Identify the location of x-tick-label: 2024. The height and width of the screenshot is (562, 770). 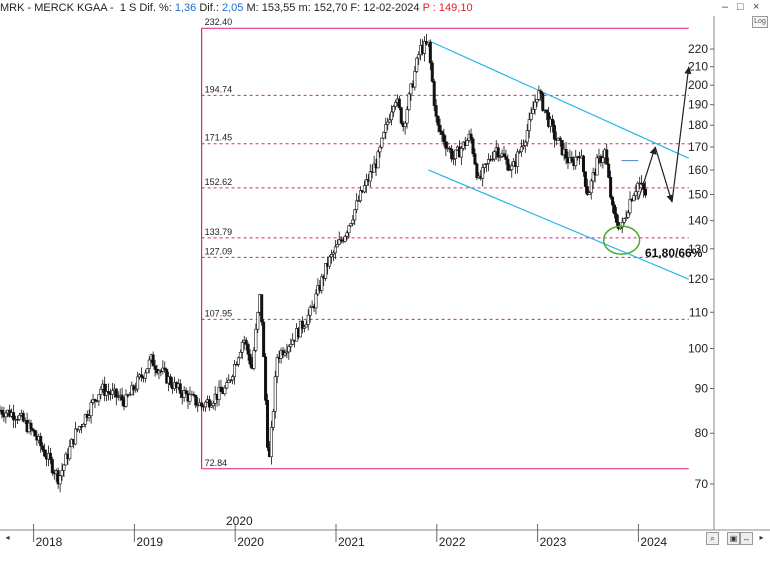
(653, 542).